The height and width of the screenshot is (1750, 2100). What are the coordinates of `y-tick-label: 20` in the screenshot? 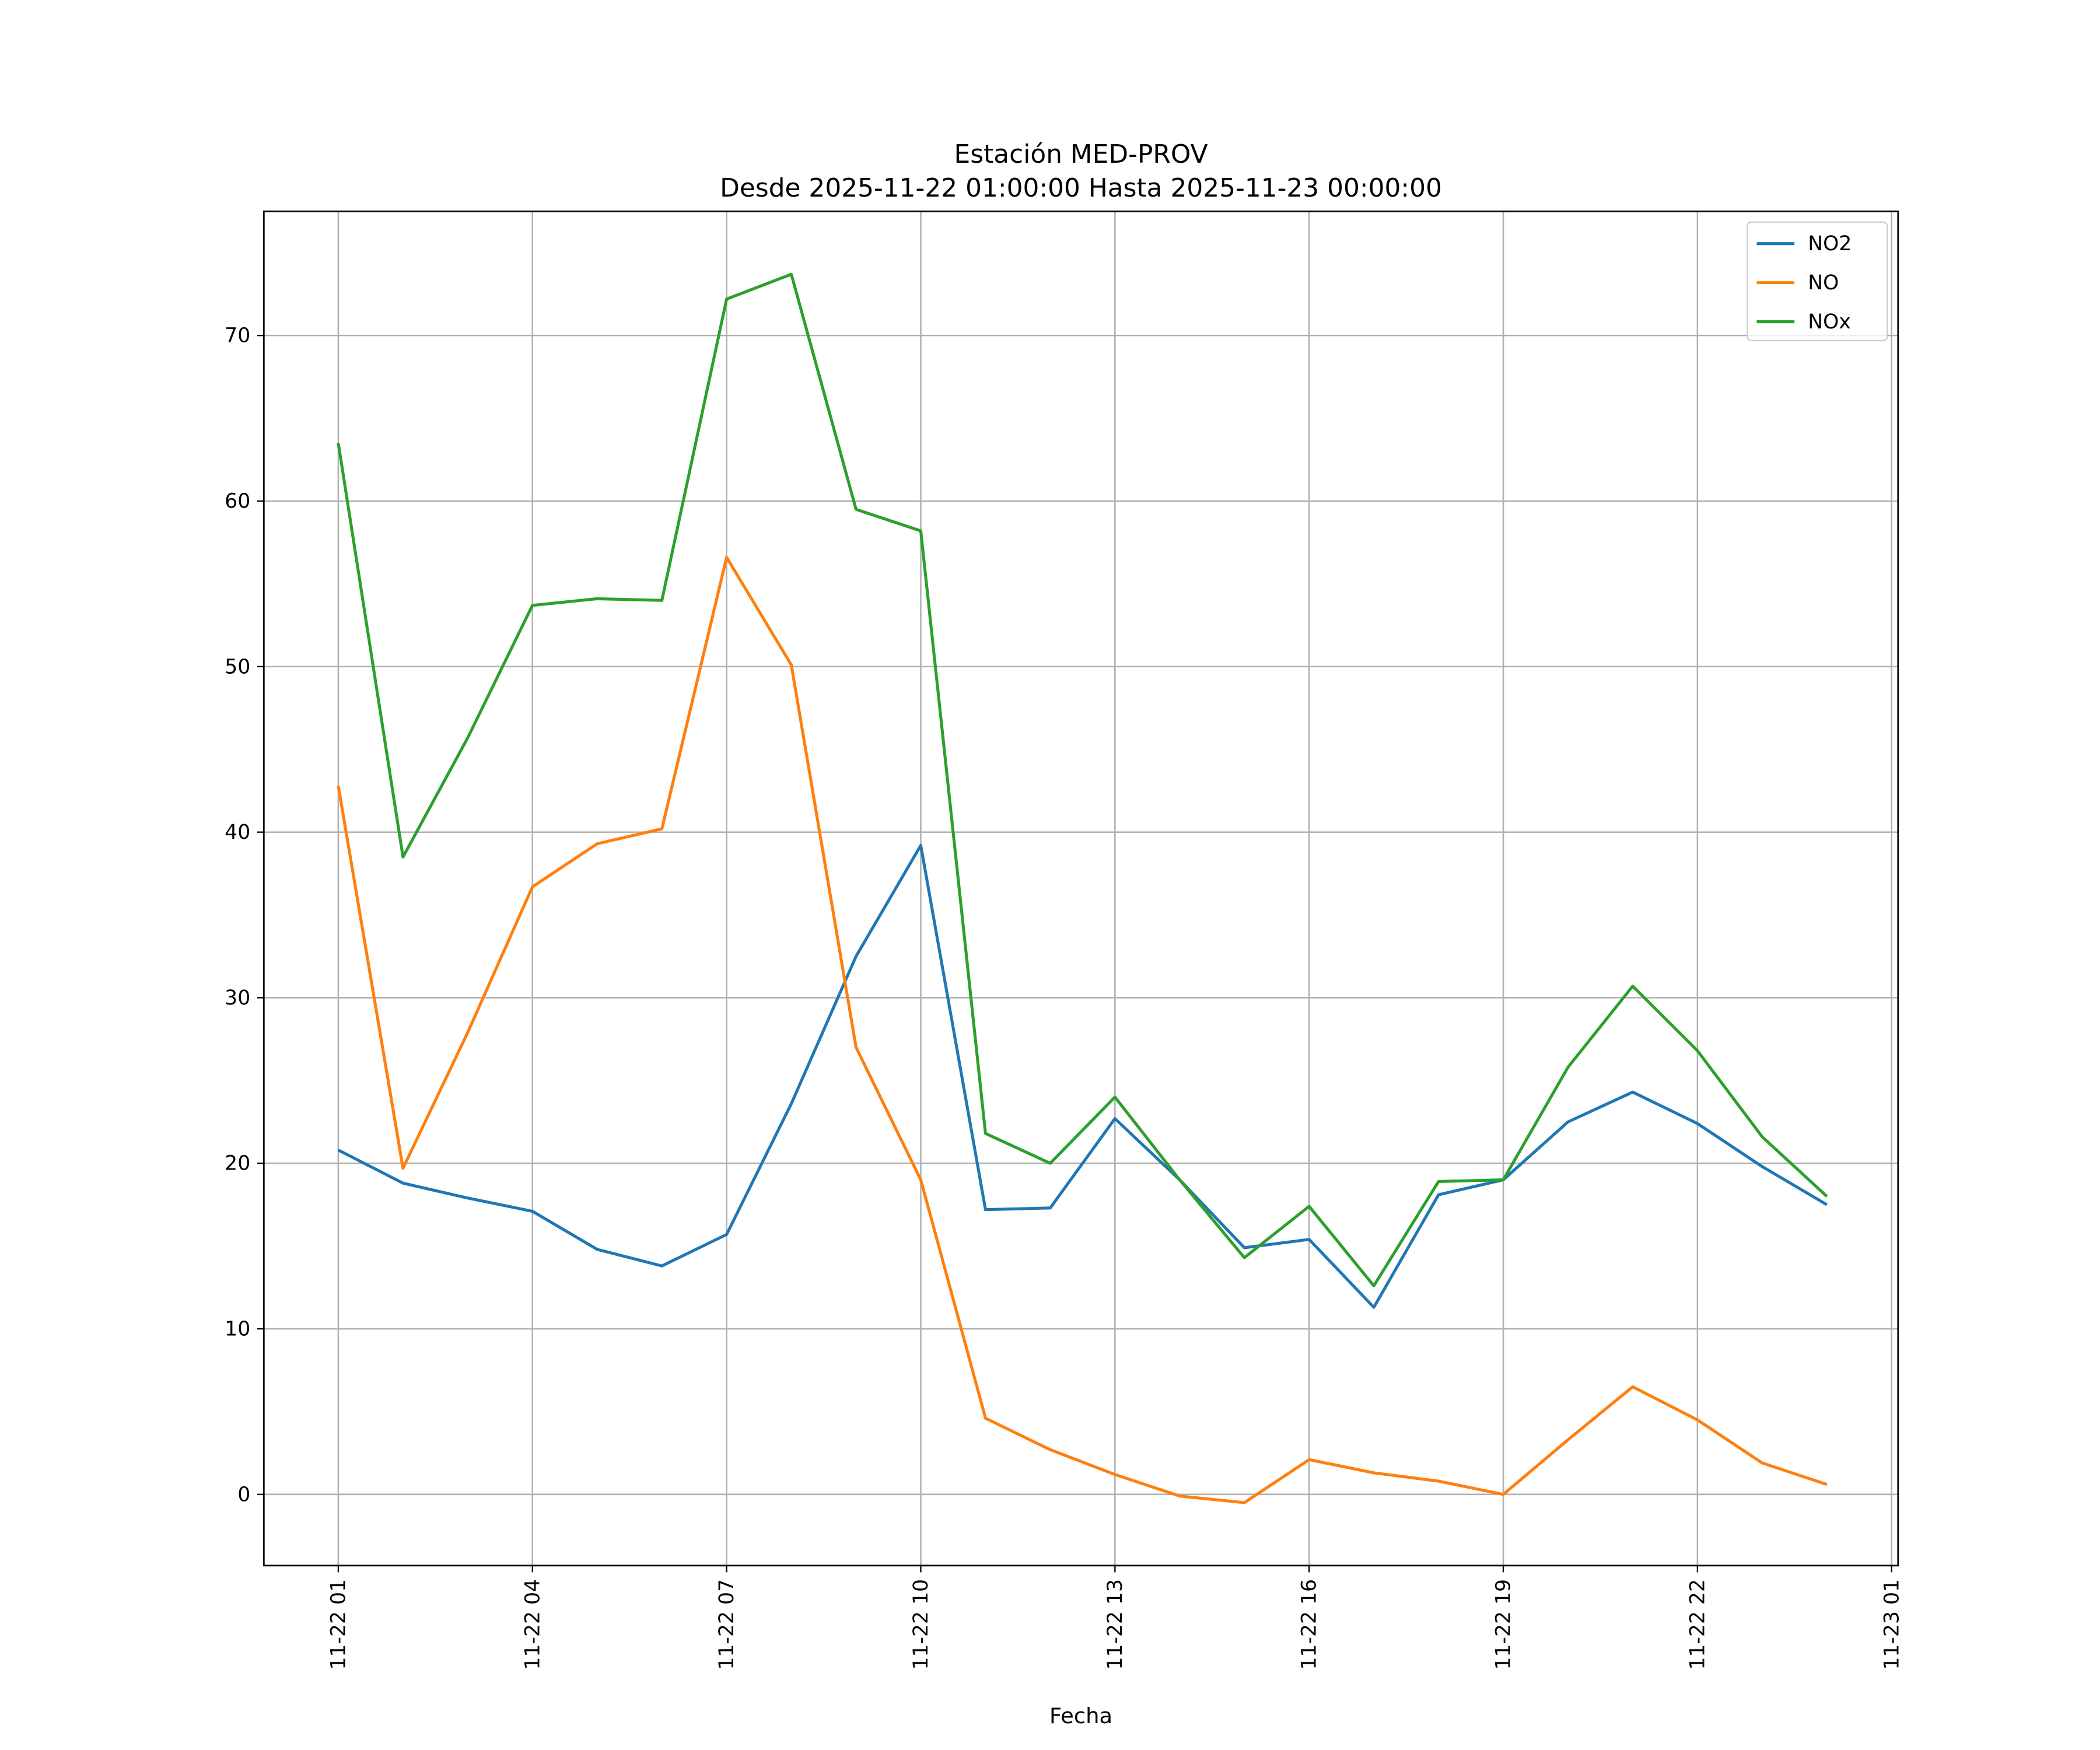 It's located at (237, 1163).